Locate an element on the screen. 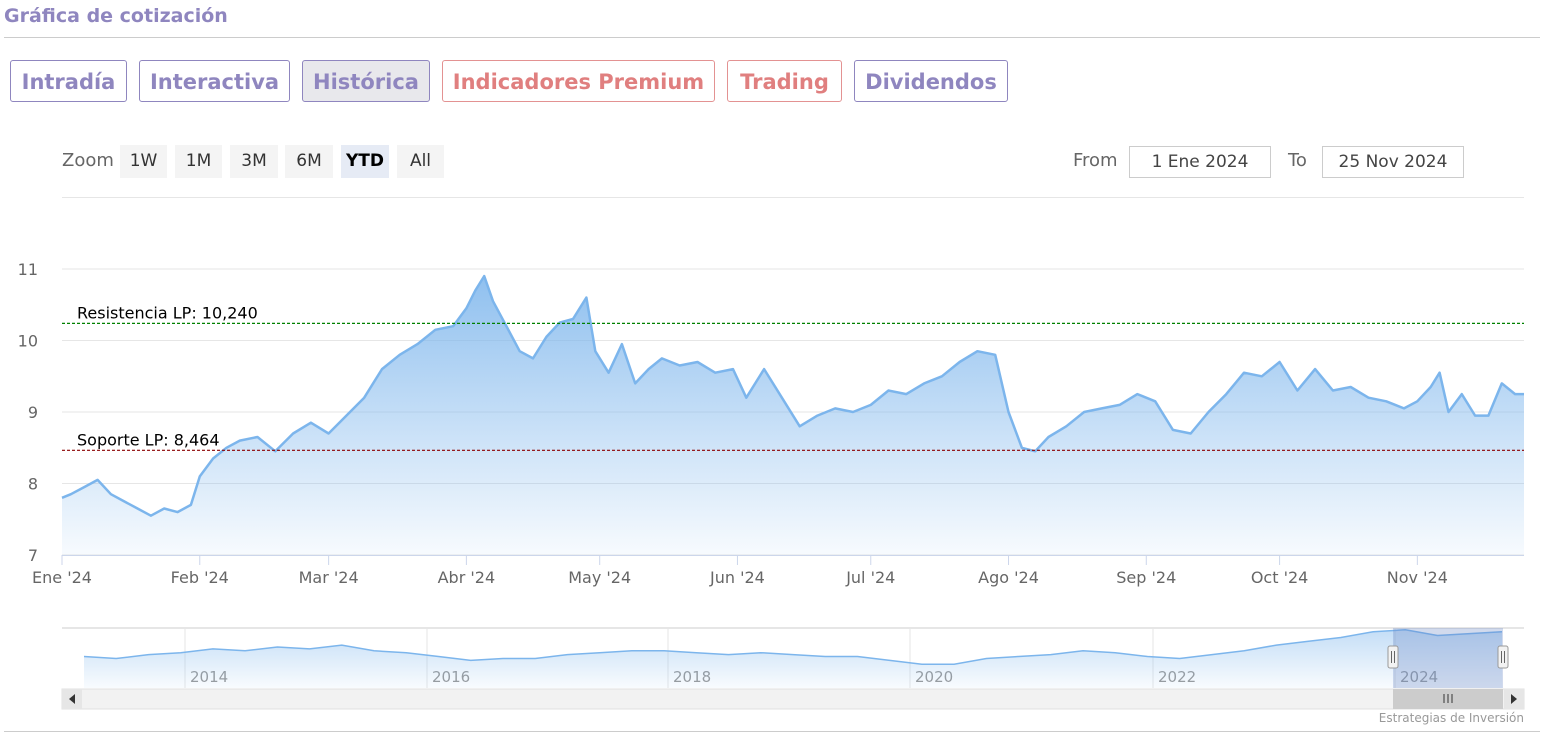 The width and height of the screenshot is (1548, 752). navigator: 201420162018202020222024 is located at coordinates (793, 668).